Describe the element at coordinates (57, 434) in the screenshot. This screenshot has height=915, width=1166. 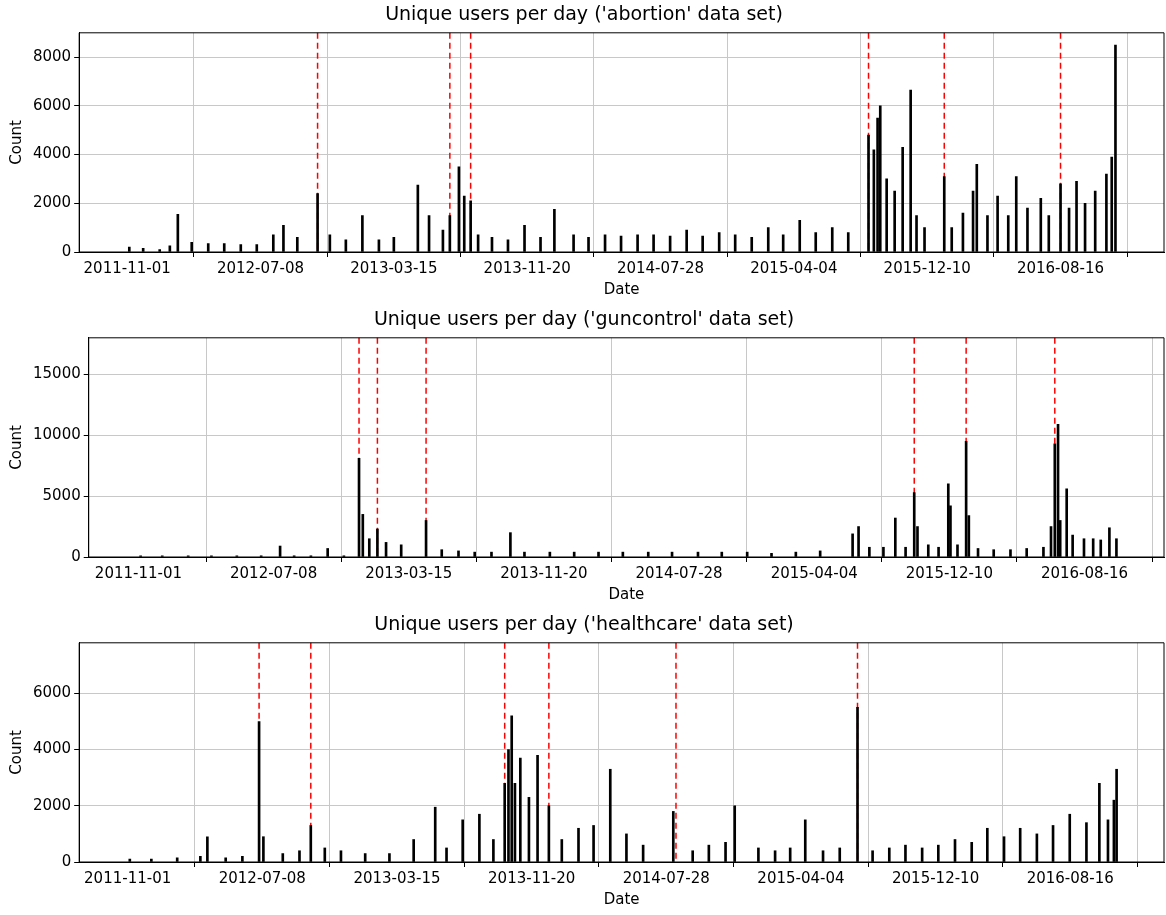
I see `y-tick-label: 10000` at that location.